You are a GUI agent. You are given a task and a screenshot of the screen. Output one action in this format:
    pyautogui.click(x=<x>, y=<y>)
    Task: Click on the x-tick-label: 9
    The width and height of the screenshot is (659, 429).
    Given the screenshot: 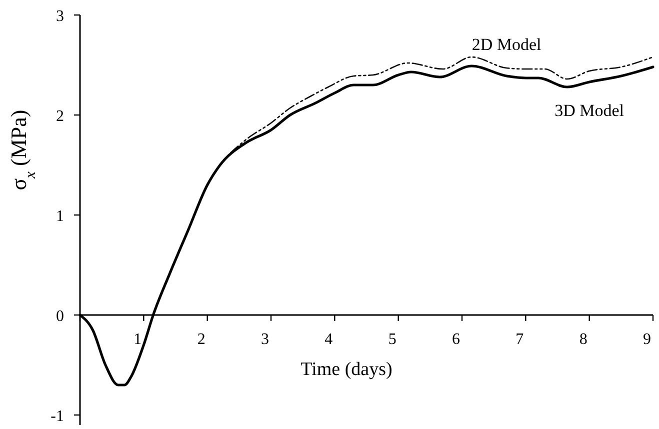 What is the action you would take?
    pyautogui.click(x=647, y=339)
    